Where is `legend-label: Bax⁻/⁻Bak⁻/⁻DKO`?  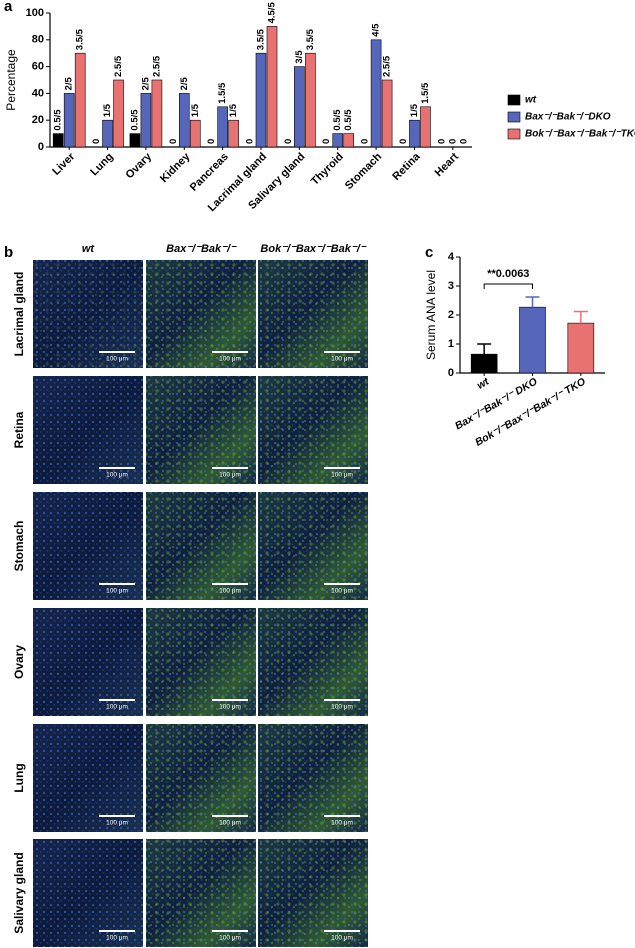 legend-label: Bax⁻/⁻Bak⁻/⁻DKO is located at coordinates (568, 117).